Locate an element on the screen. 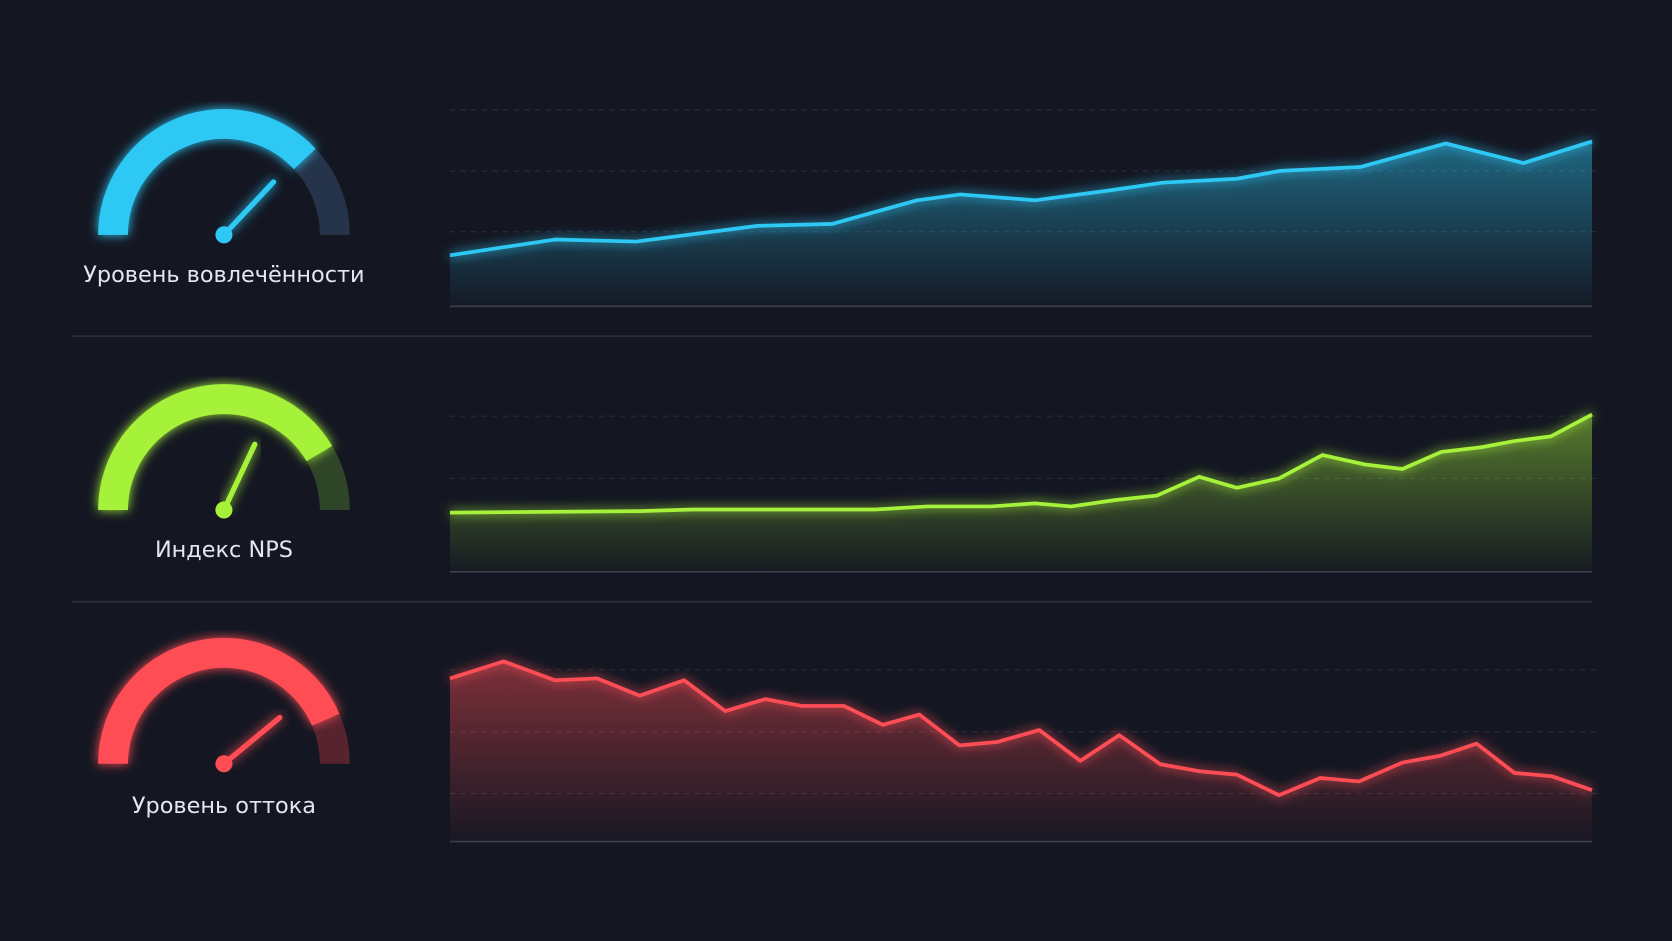 The image size is (1672, 941). gauge-label: Уровень вовлечённости is located at coordinates (223, 275).